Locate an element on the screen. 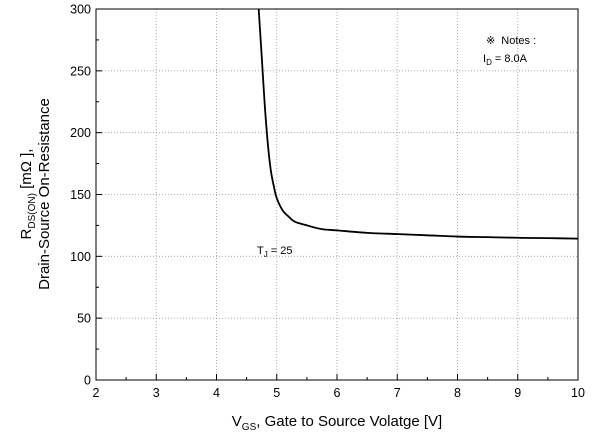  x-tick-label: 9 is located at coordinates (517, 393).